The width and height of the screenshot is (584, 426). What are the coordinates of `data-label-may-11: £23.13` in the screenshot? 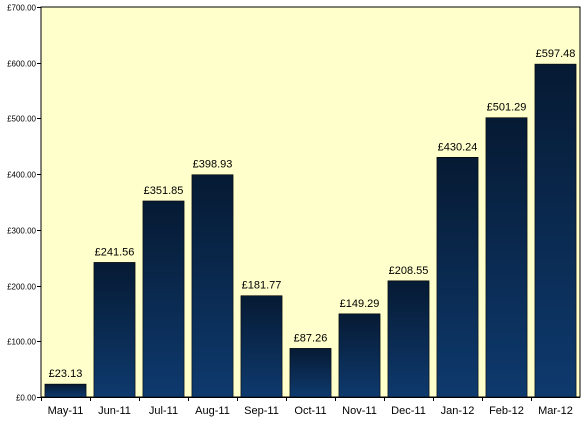 It's located at (66, 374).